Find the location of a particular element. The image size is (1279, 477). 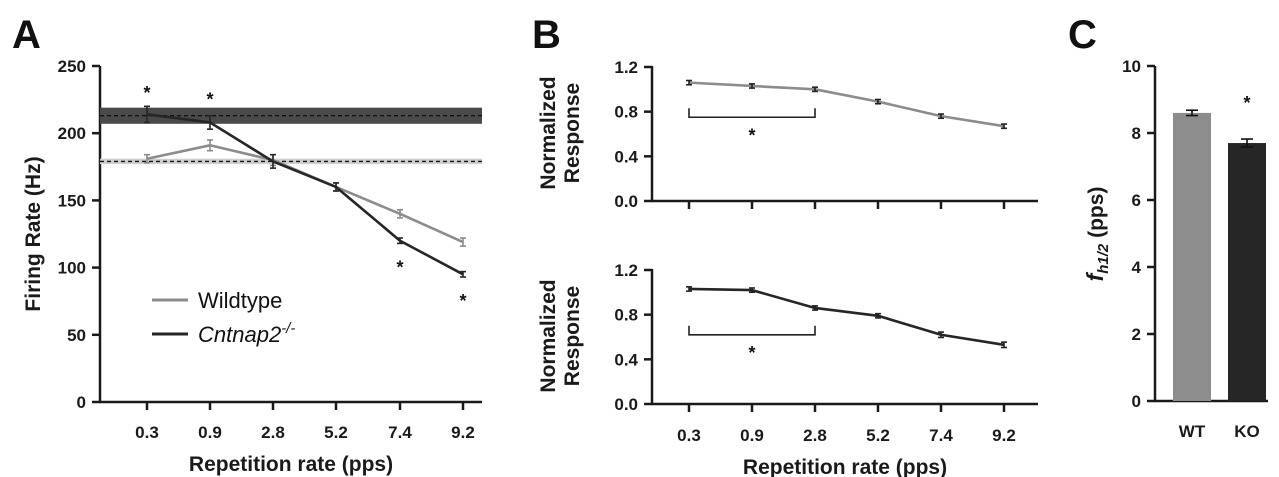

panel-b-top-chart: 0.0 0.4 0.8 1.2 * NormalizedResponse is located at coordinates (787, 134).